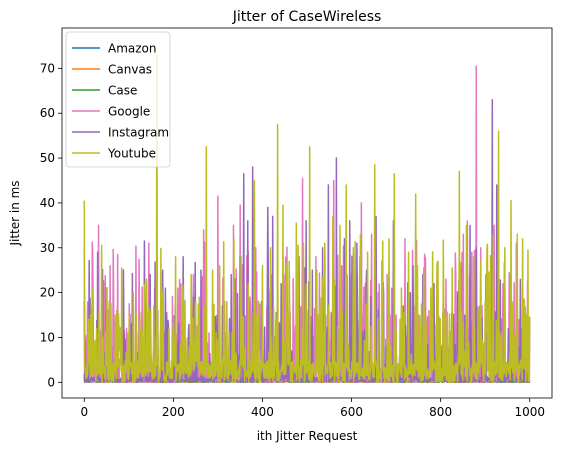  Describe the element at coordinates (131, 154) in the screenshot. I see `legend-label-youtube: Youtube` at that location.